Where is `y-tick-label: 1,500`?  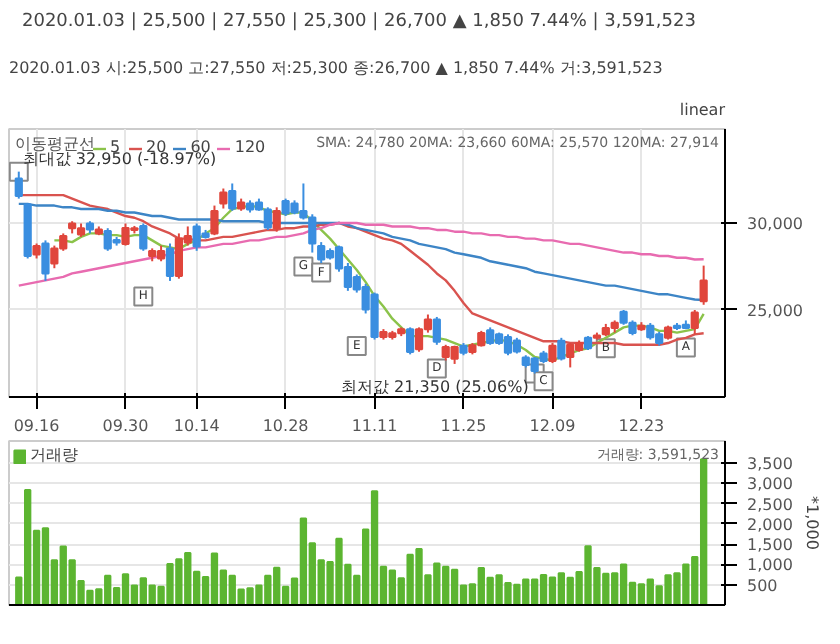
y-tick-label: 1,500 is located at coordinates (770, 545).